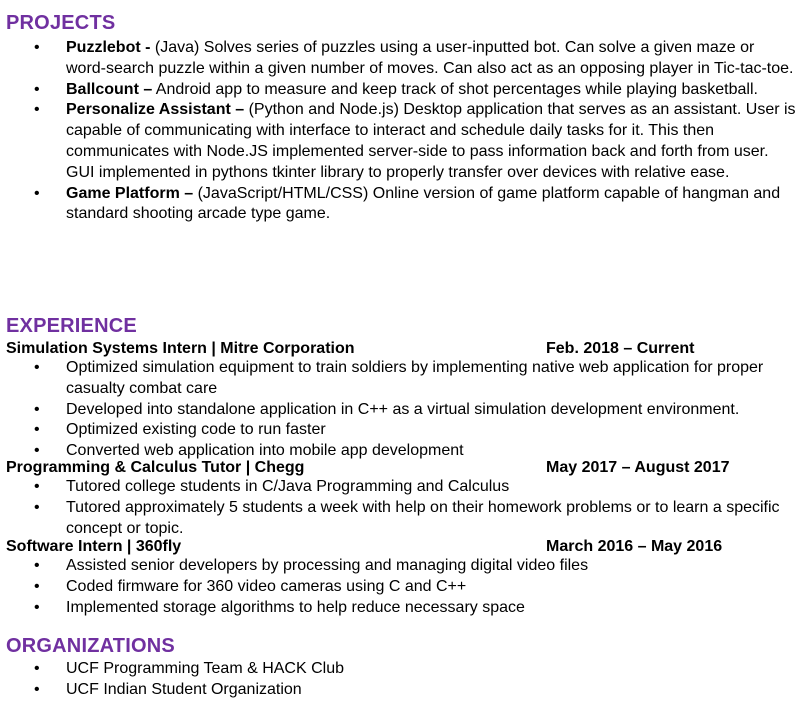 The image size is (802, 701). Describe the element at coordinates (634, 546) in the screenshot. I see `job-dates: March 2016 – May 2016` at that location.